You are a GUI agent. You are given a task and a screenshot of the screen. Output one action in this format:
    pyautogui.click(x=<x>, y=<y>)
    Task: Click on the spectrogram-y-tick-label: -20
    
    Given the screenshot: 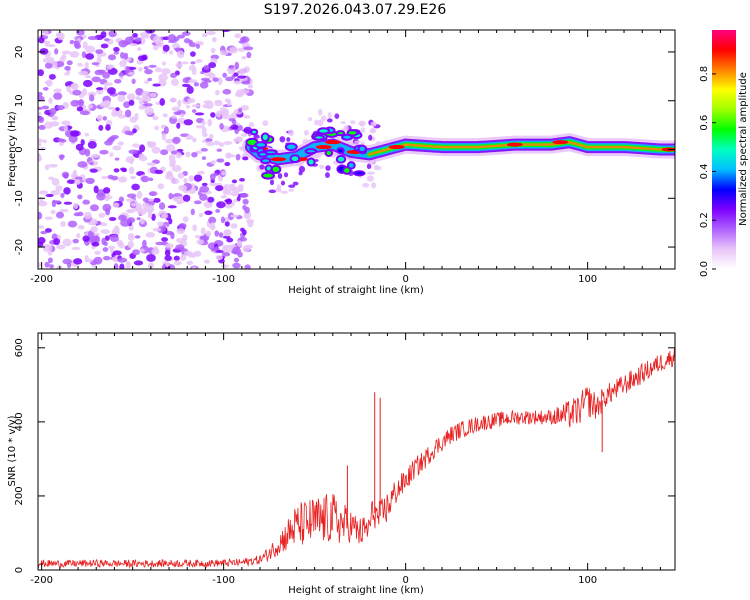 What is the action you would take?
    pyautogui.click(x=19, y=247)
    